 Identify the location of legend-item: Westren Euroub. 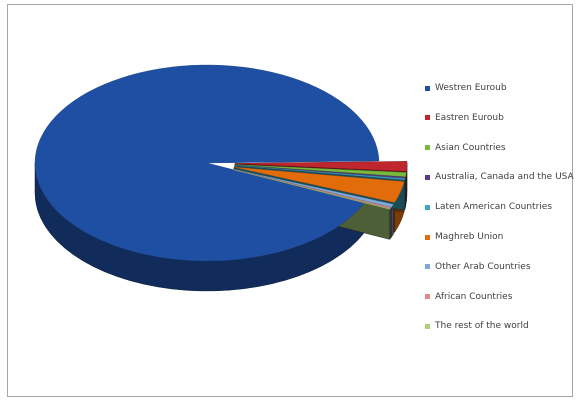
(466, 88).